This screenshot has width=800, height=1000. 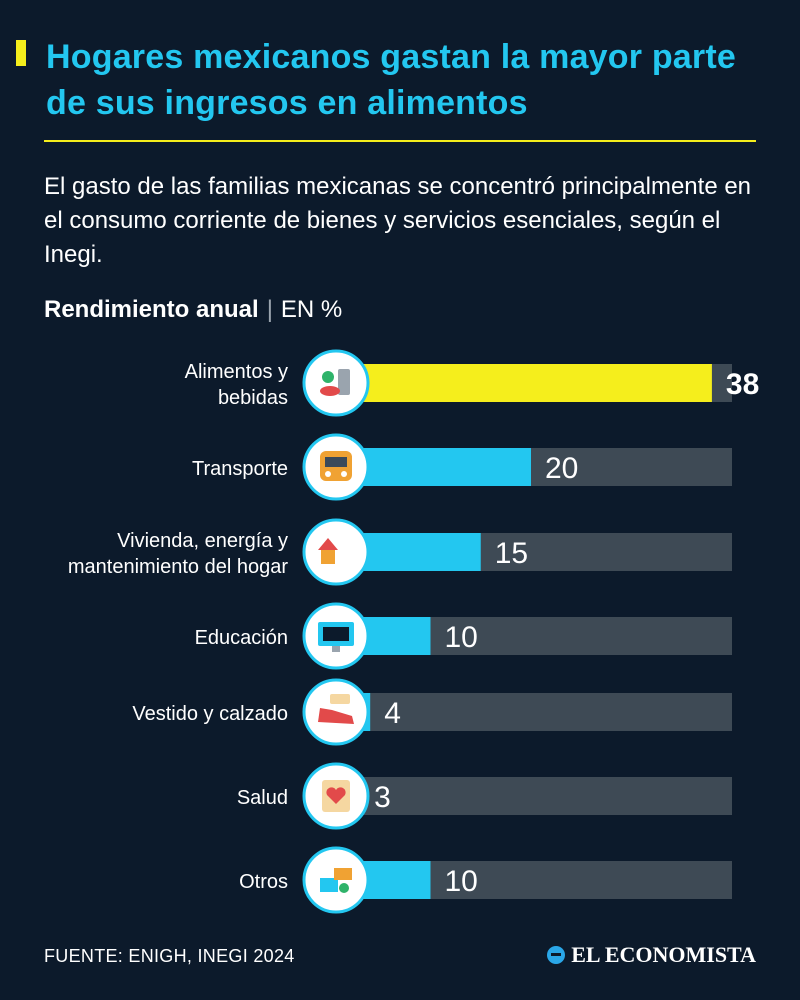 I want to click on food-icon, so click(x=335, y=382).